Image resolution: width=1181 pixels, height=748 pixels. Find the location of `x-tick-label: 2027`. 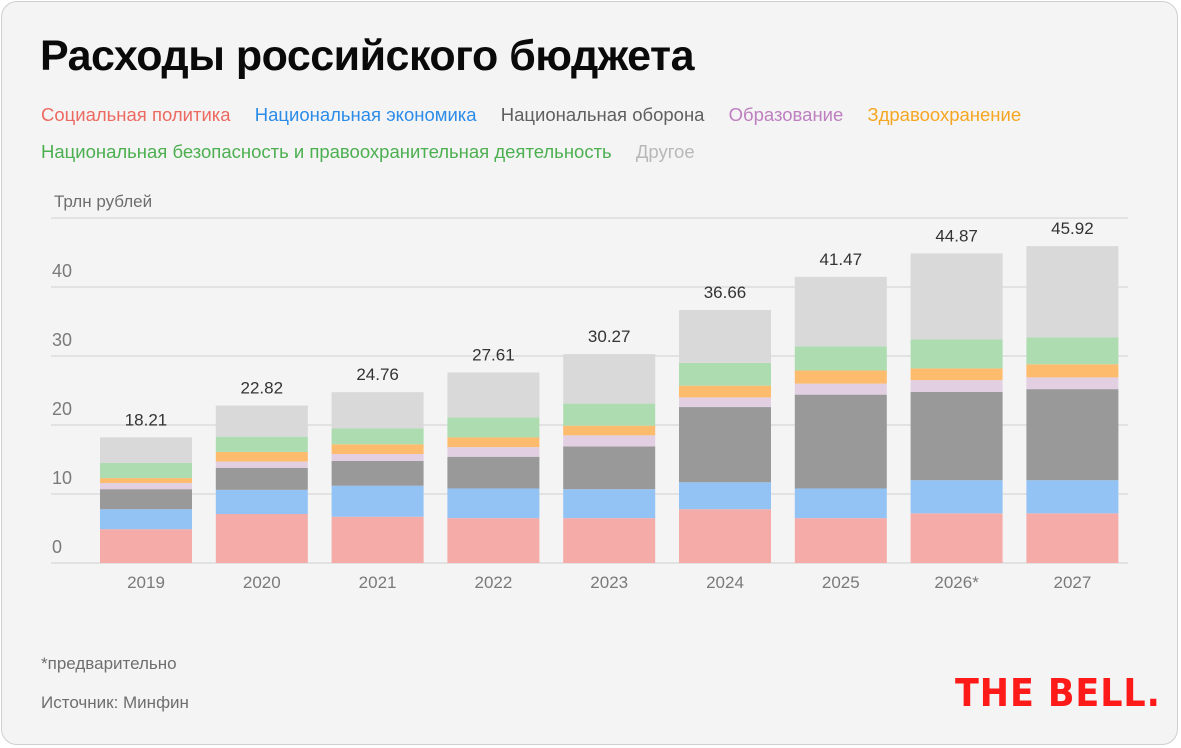

x-tick-label: 2027 is located at coordinates (1072, 582).